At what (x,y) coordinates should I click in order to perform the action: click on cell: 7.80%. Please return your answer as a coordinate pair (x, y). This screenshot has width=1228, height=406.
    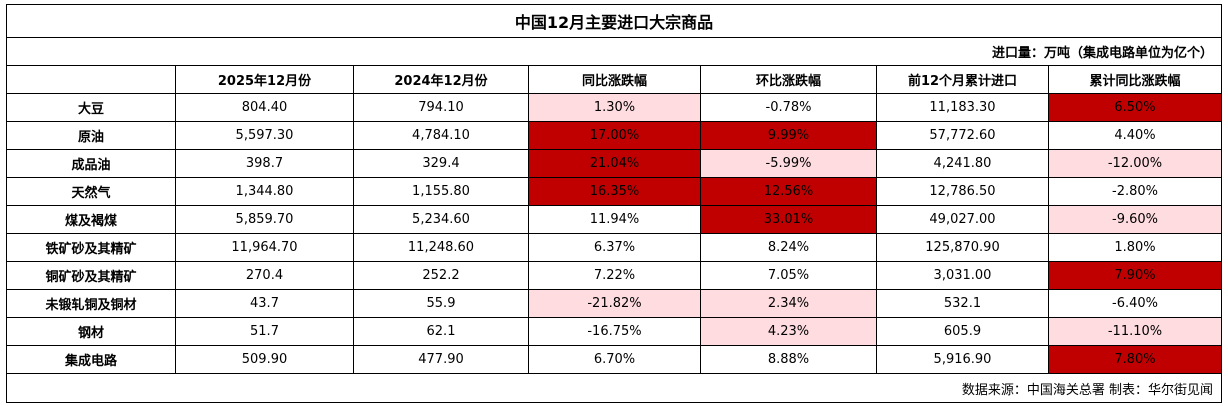
    Looking at the image, I should click on (1135, 359).